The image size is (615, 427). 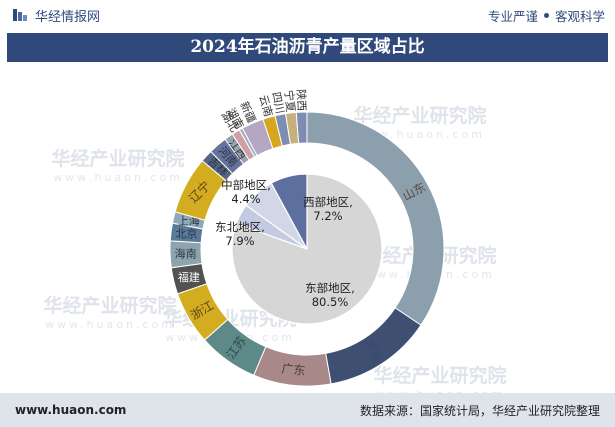 What do you see at coordinates (512, 16) in the screenshot?
I see `tagline-left: 专业严谨` at bounding box center [512, 16].